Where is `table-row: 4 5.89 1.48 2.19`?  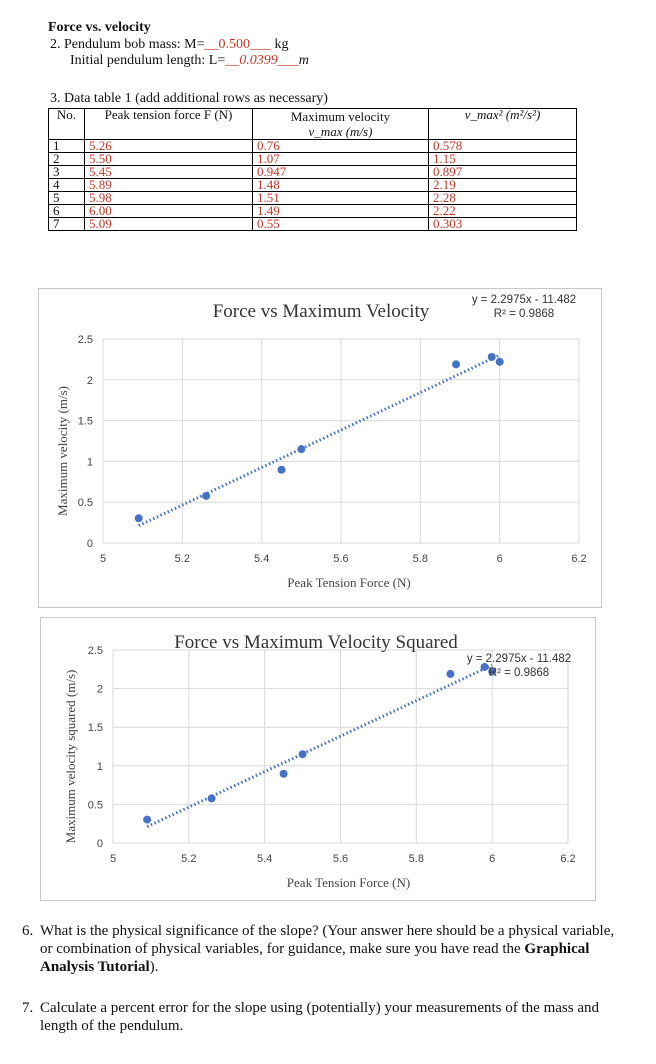 table-row: 4 5.89 1.48 2.19 is located at coordinates (312, 185).